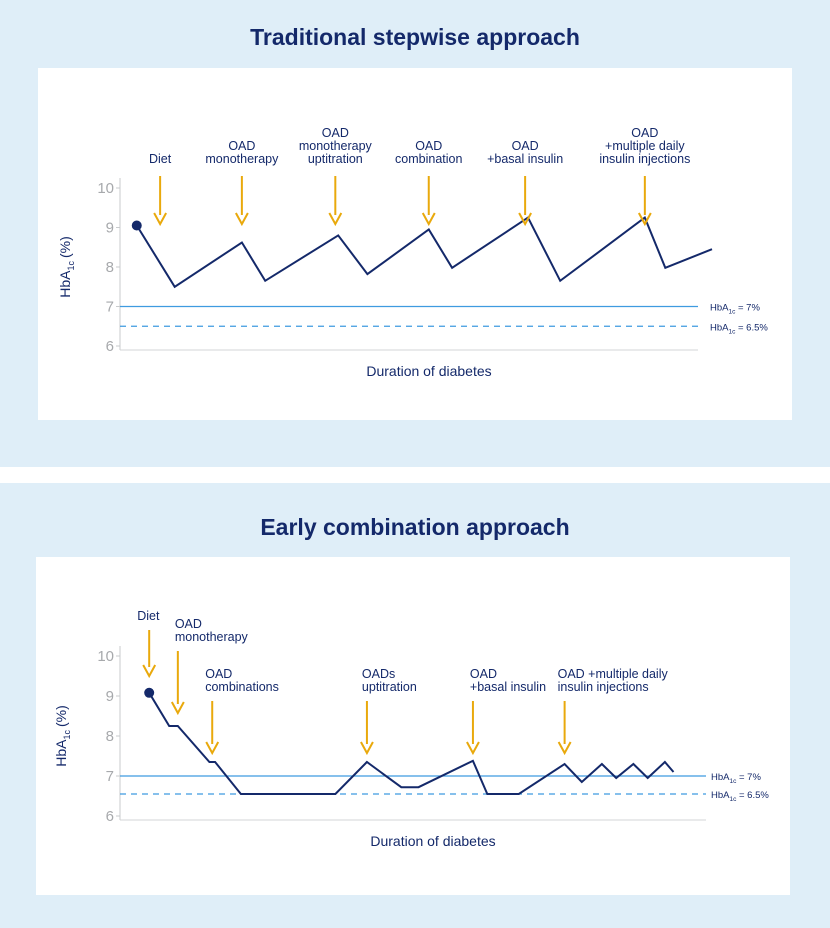  Describe the element at coordinates (242, 687) in the screenshot. I see `step-annotation-label: combinations` at that location.